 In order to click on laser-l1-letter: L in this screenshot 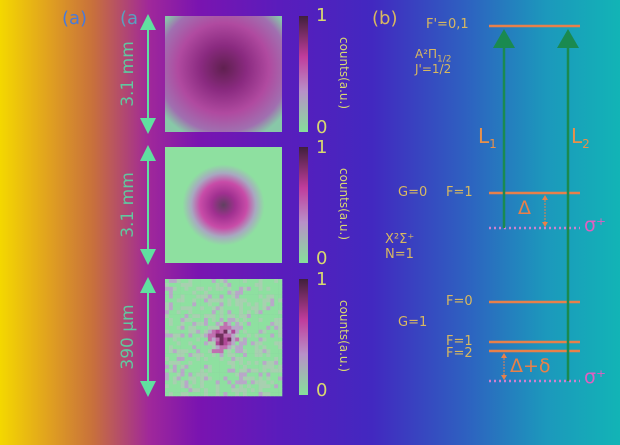, I will do `click(484, 136)`.